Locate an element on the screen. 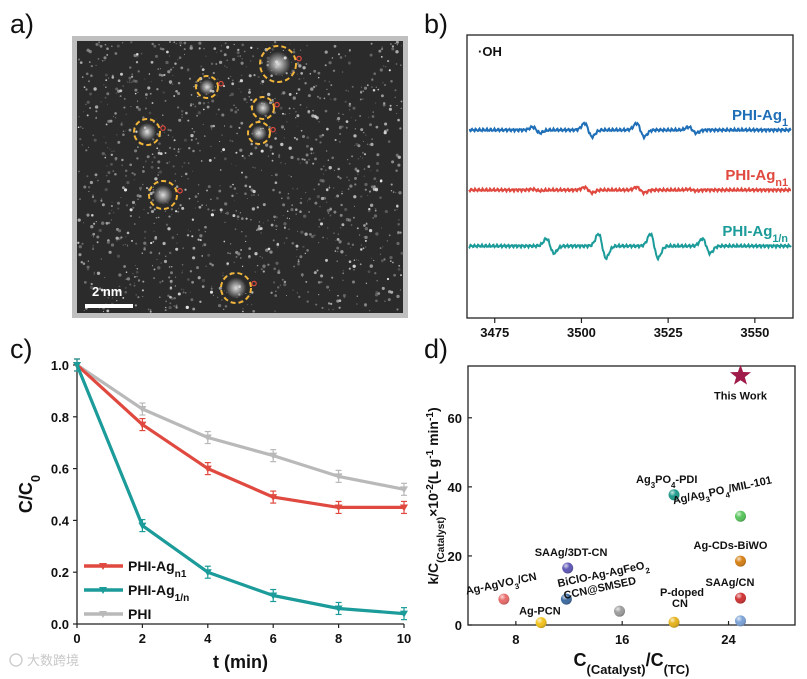 The height and width of the screenshot is (679, 807). atom-spot is located at coordinates (236, 288).